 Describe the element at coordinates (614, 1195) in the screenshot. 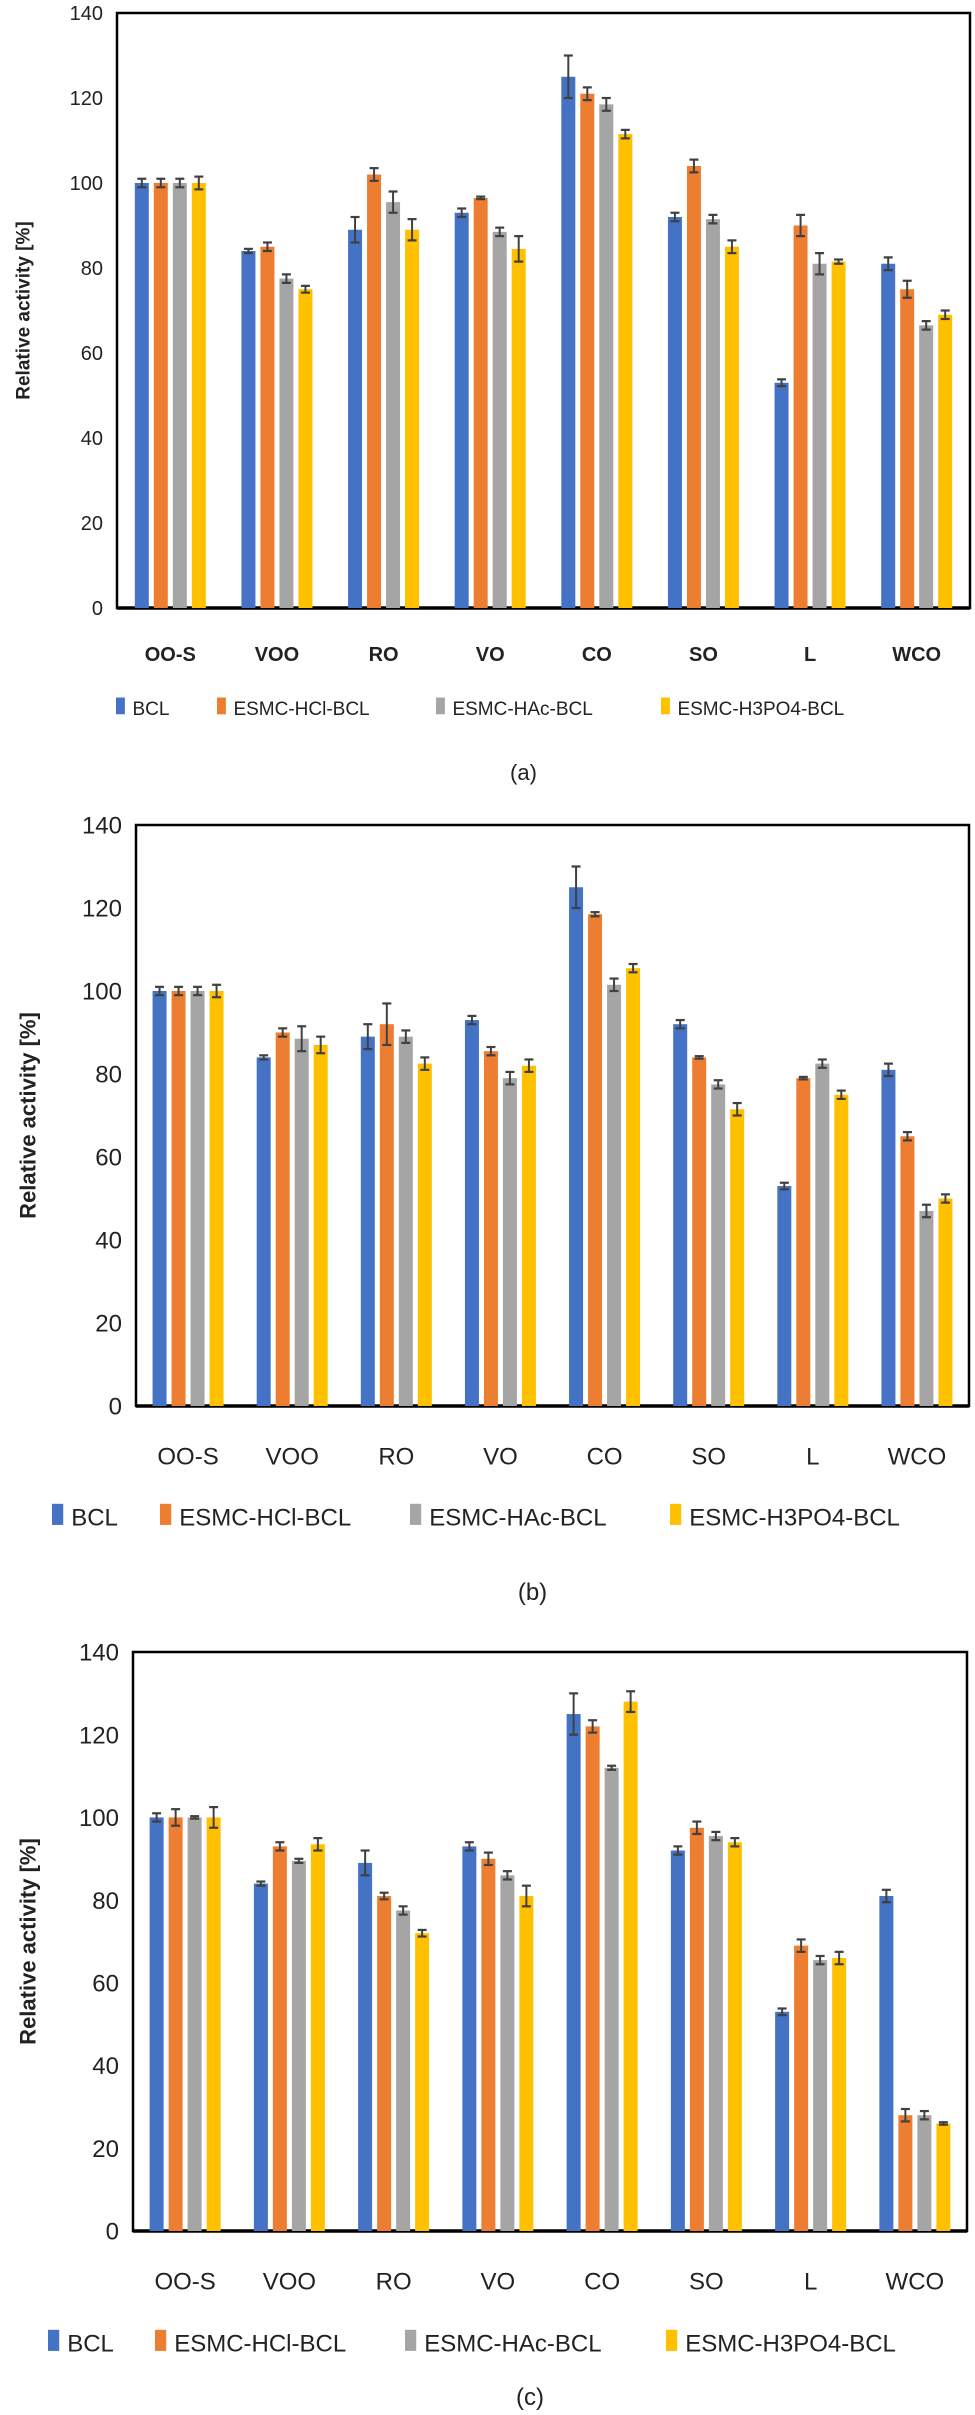

I see `bar-esmc-hac-bcl-co` at that location.